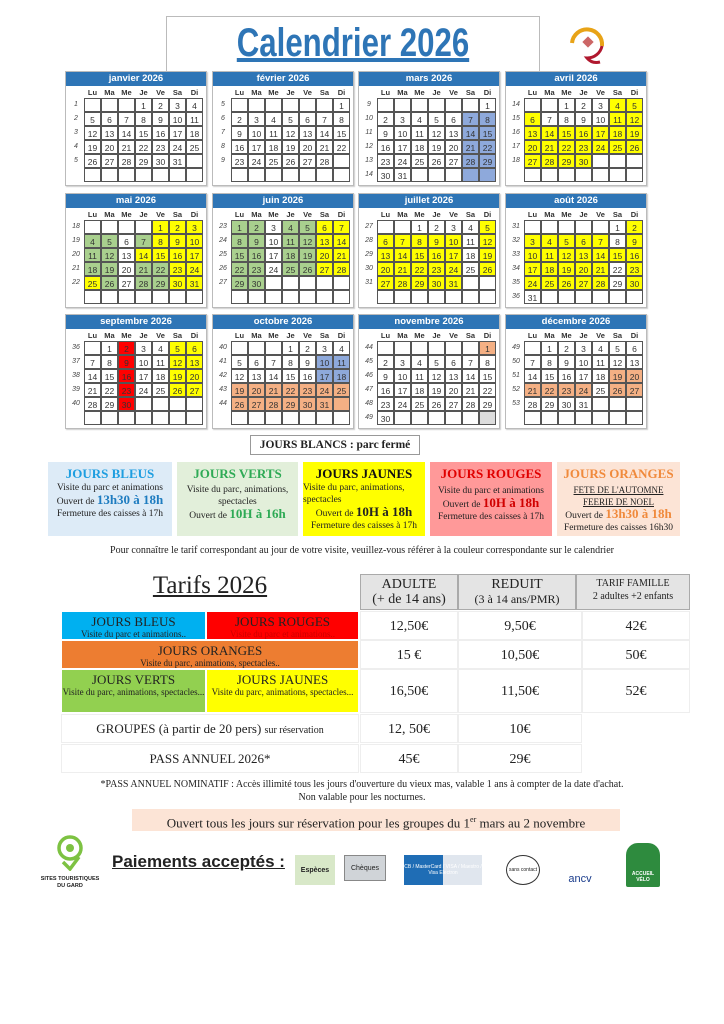 Image resolution: width=724 pixels, height=1024 pixels. I want to click on header-reduit: REDUIT (3 à 14 ans/PMR), so click(517, 592).